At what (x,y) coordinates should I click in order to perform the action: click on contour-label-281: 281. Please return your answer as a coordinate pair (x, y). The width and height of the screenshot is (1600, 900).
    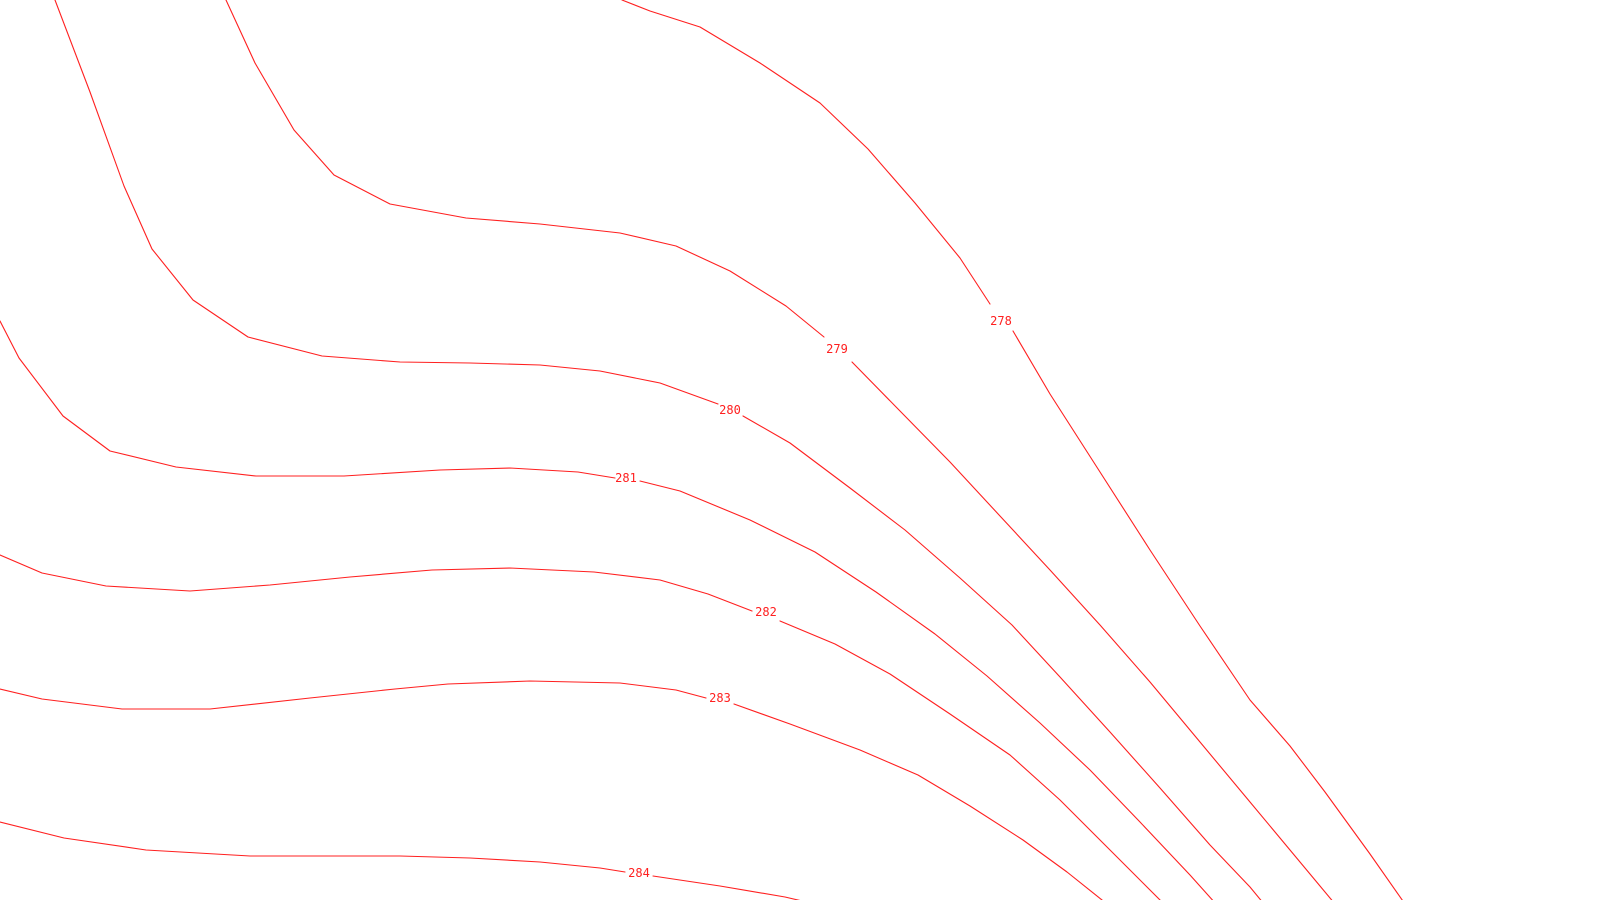
    Looking at the image, I should click on (626, 478).